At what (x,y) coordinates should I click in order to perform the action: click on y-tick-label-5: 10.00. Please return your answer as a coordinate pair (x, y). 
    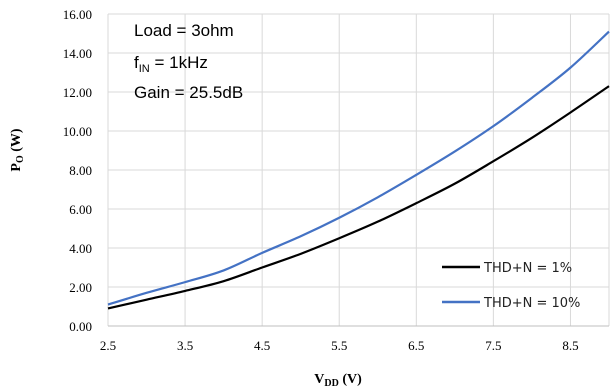
    Looking at the image, I should click on (77, 131).